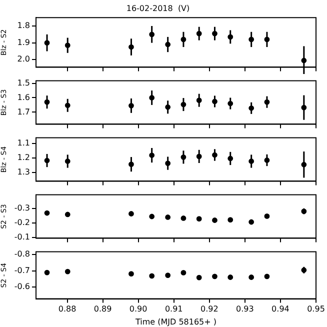 This screenshot has width=327, height=327. I want to click on y-tick-label: -0.1, so click(22, 237).